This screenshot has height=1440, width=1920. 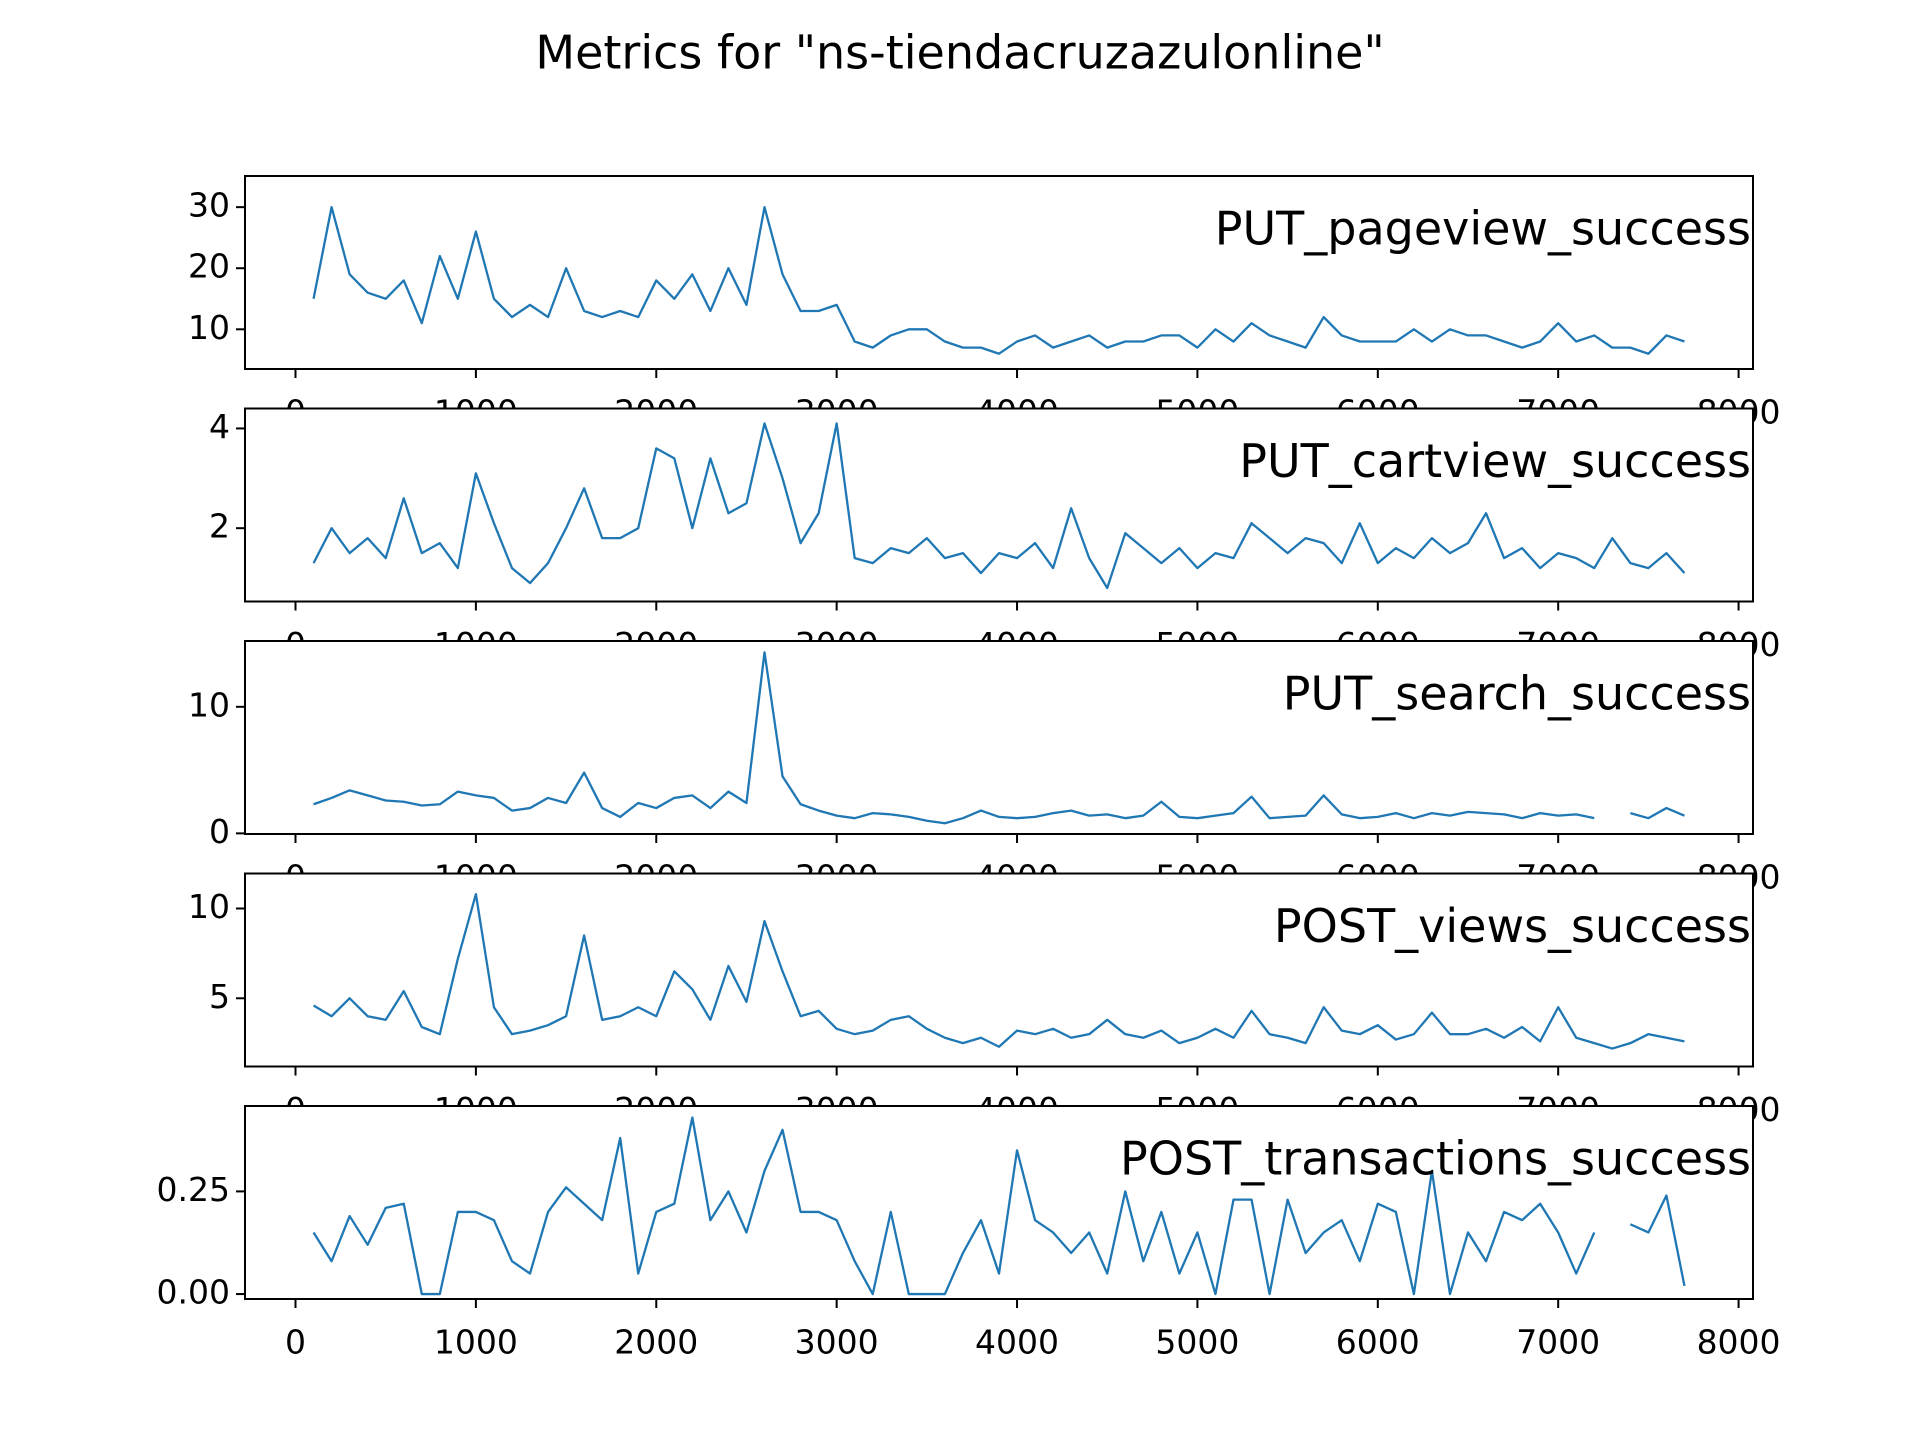 I want to click on y-tick-label: 20, so click(x=209, y=266).